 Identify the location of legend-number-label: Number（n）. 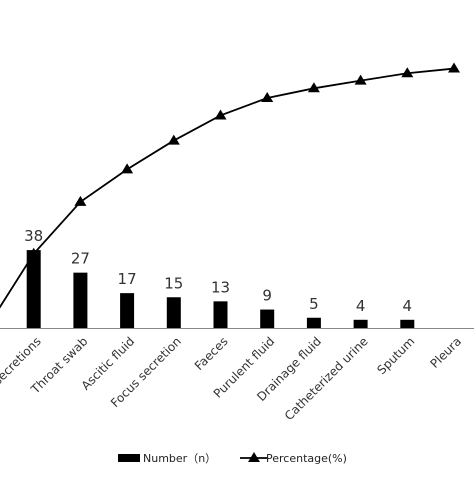
(179, 458).